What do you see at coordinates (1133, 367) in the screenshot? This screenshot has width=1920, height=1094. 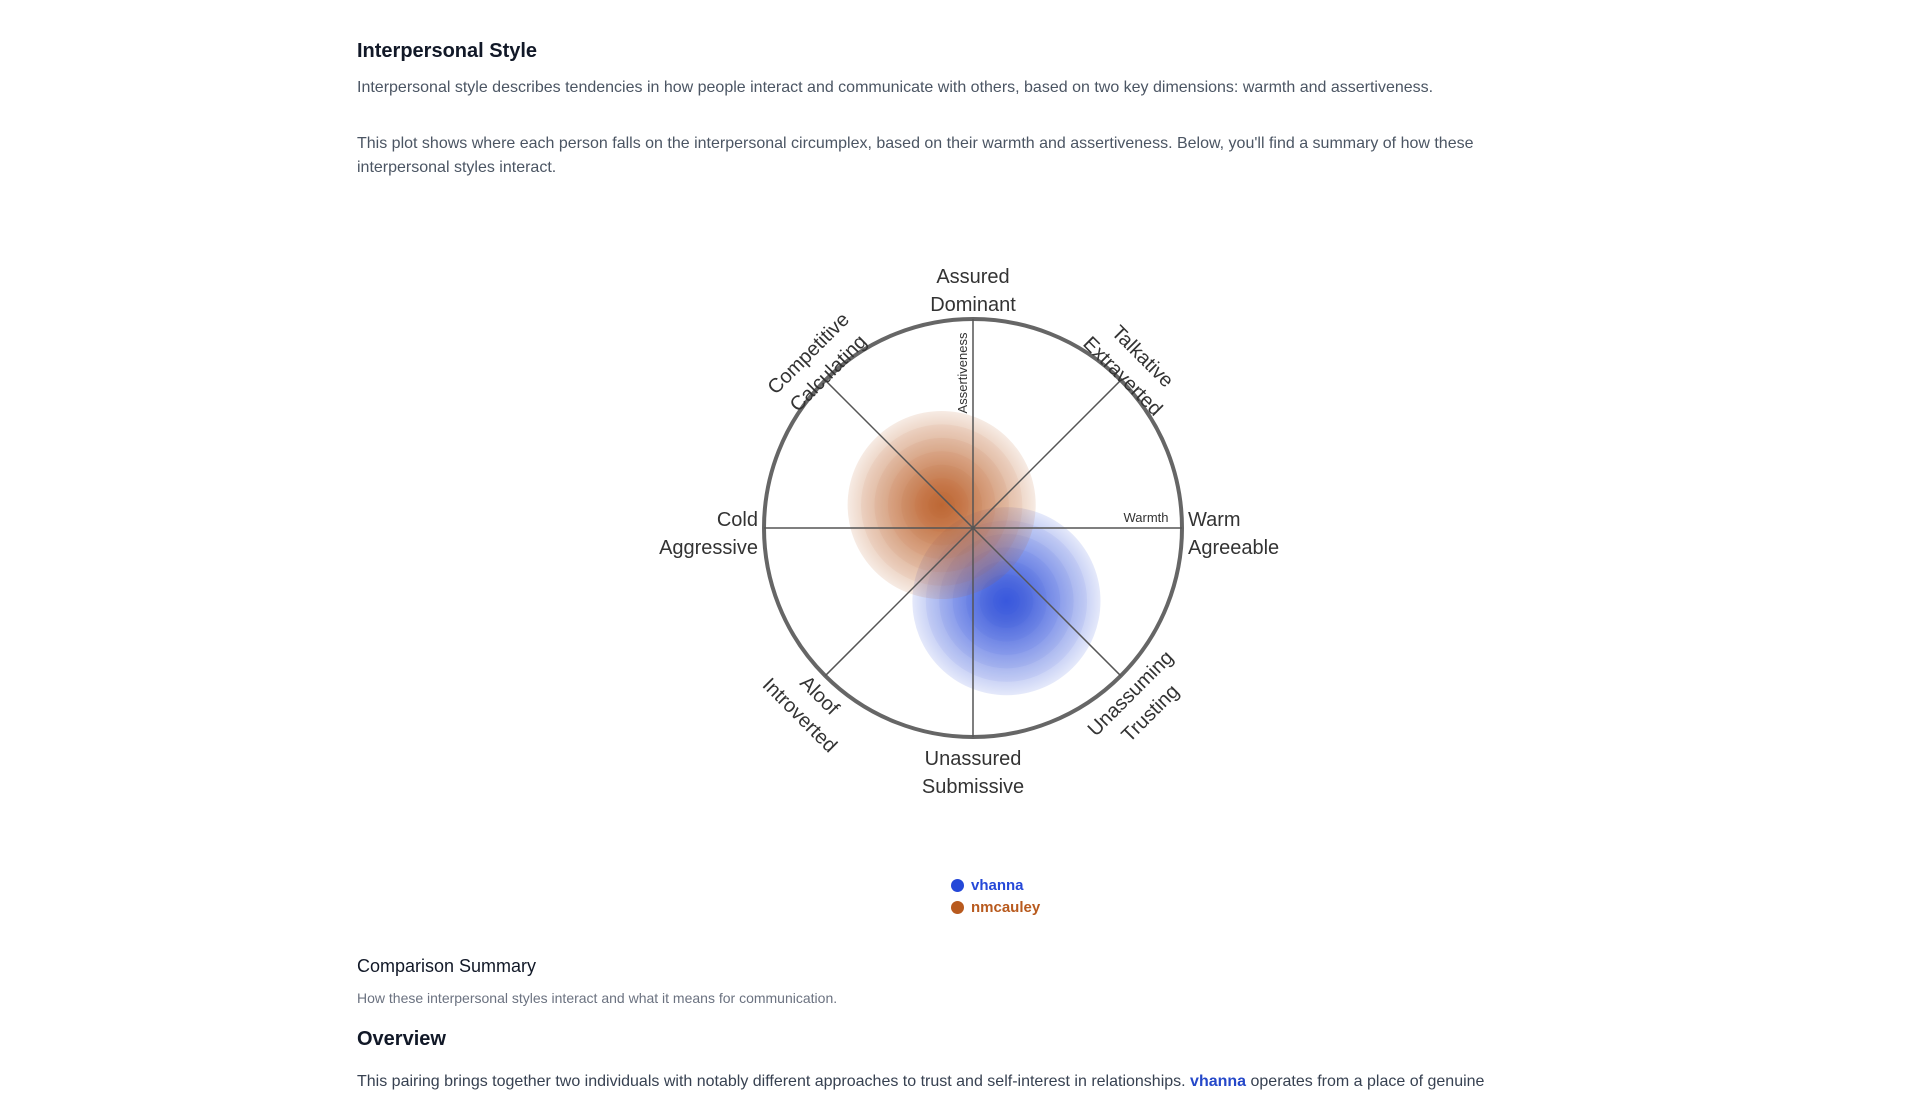 I see `octant-label-extraverted: TalkativeExtraverted` at bounding box center [1133, 367].